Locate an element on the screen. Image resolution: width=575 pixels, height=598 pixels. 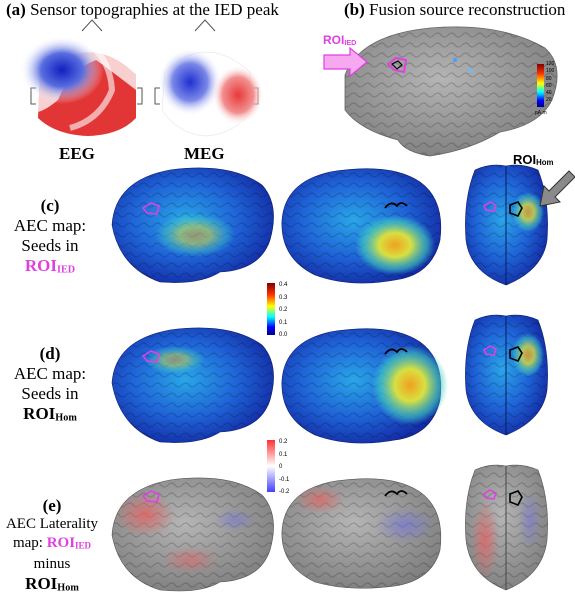
laterality-colorbar is located at coordinates (271, 466).